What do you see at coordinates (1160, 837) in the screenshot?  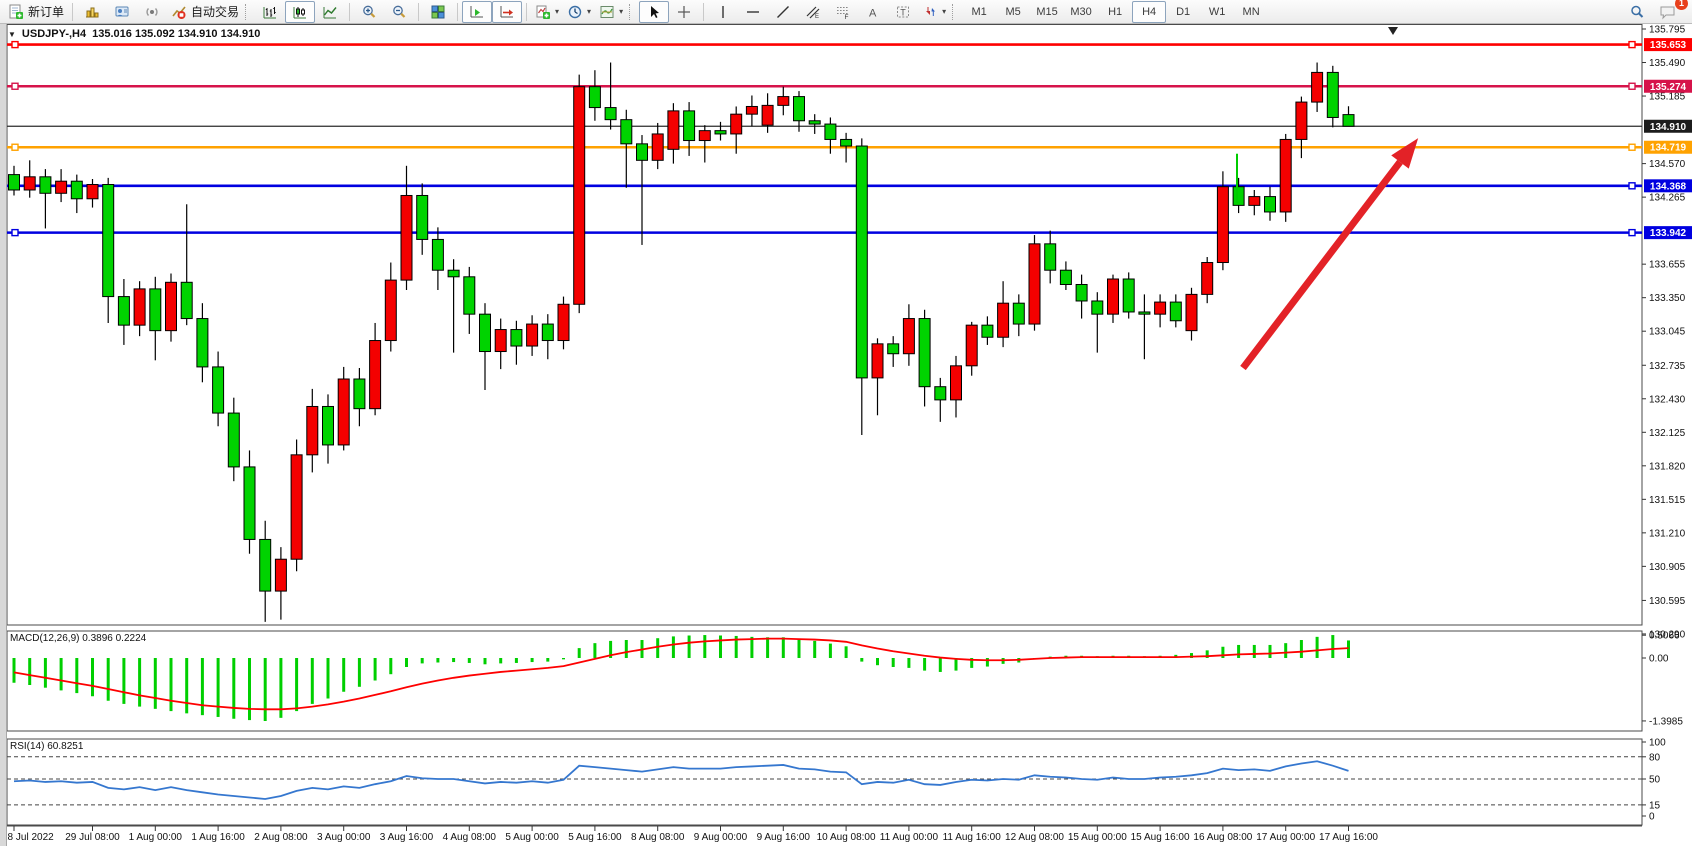 I see `svg-text: 15 Aug 16:00` at bounding box center [1160, 837].